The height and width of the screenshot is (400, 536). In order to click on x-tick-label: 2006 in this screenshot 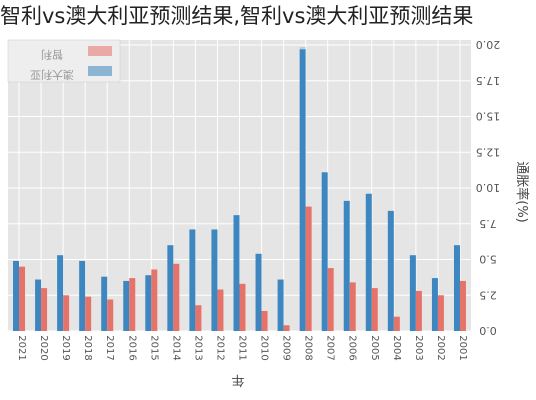, I will do `click(352, 347)`.